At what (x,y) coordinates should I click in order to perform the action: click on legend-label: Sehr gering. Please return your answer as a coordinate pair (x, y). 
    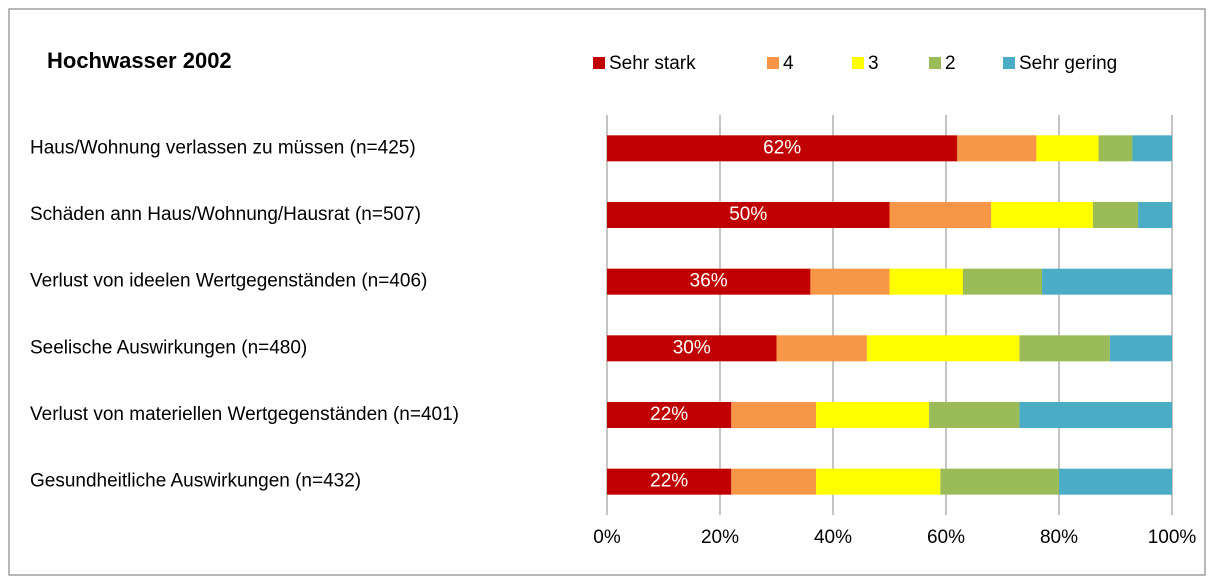
    Looking at the image, I should click on (1068, 63).